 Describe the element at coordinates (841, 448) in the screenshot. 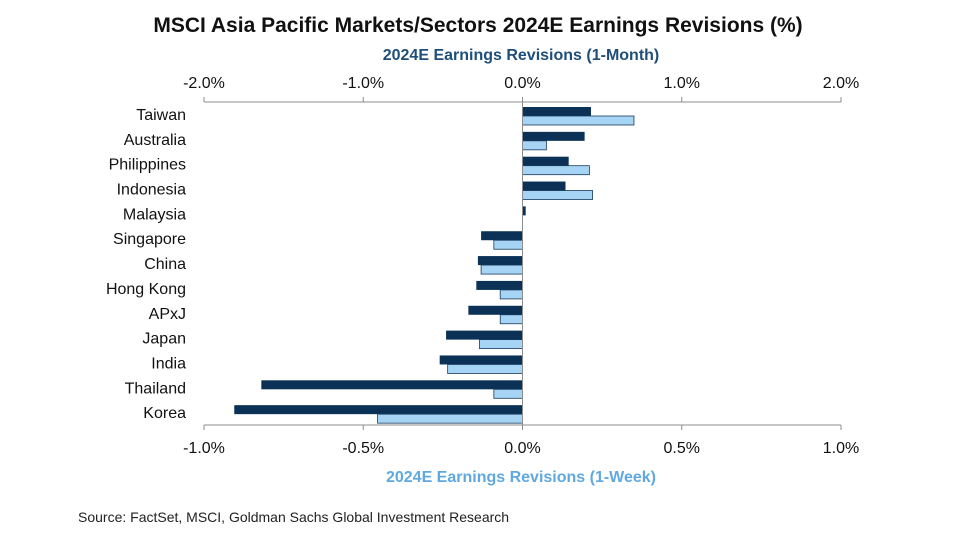

I see `bottom-tick-label: 1.0%` at that location.